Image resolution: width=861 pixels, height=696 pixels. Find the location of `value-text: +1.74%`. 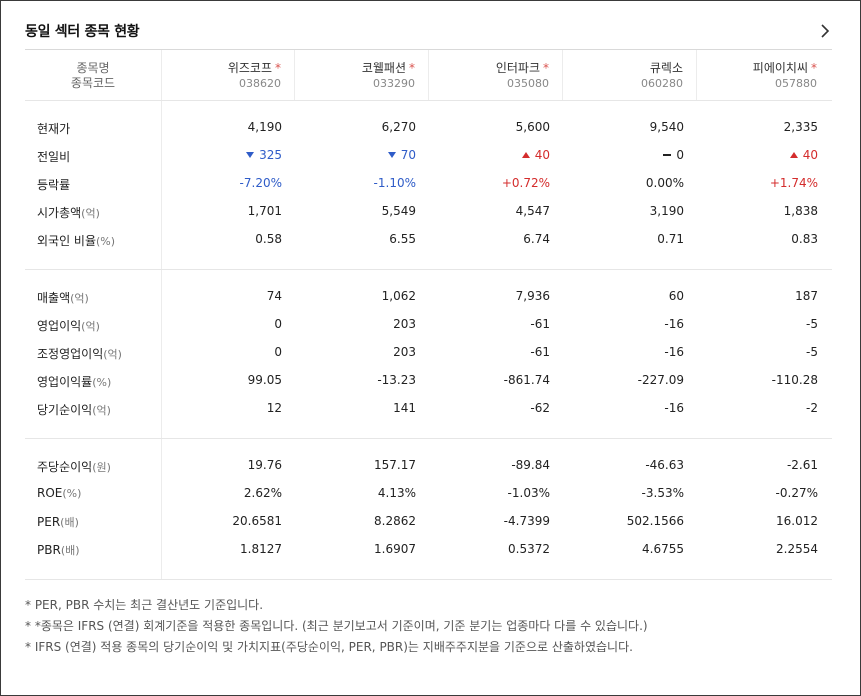

value-text: +1.74% is located at coordinates (793, 183).